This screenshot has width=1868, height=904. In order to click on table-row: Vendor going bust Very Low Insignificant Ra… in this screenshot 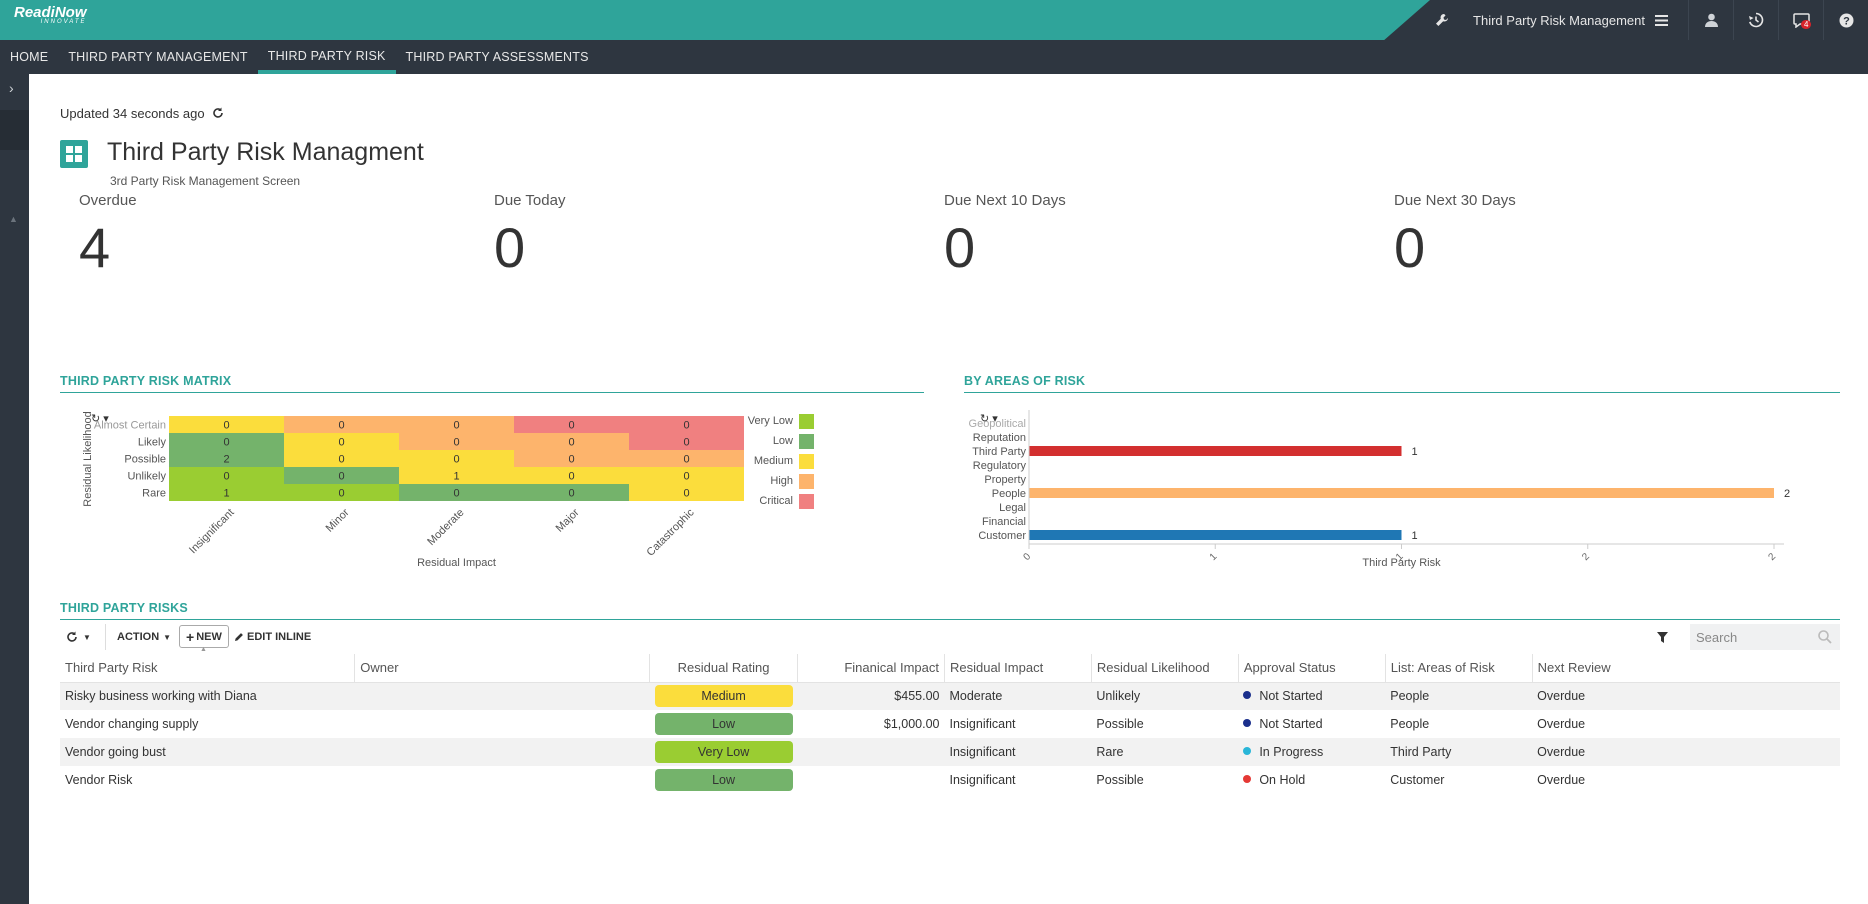, I will do `click(950, 752)`.